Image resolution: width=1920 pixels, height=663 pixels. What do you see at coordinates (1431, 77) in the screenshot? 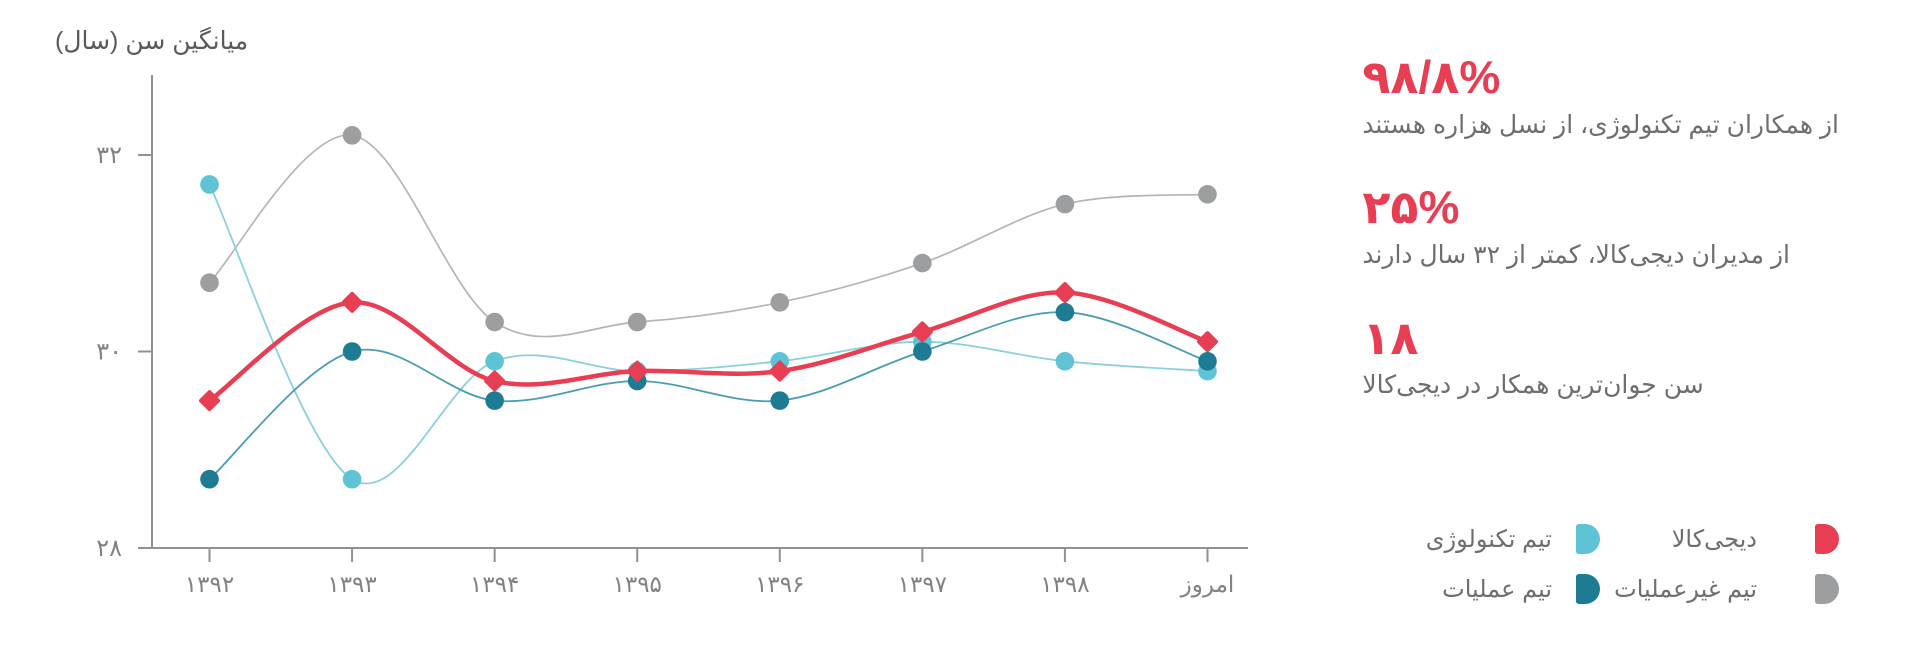
I see `stat-value: ۹۸/۸%` at bounding box center [1431, 77].